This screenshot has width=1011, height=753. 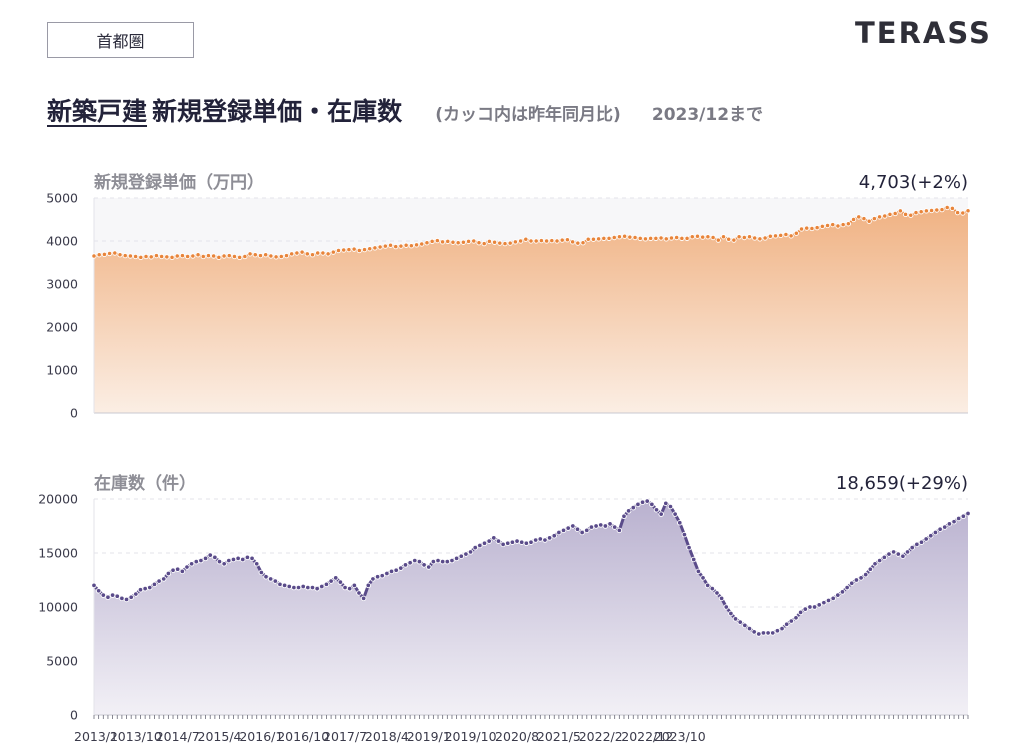 What do you see at coordinates (58, 553) in the screenshot?
I see `stock-y-tick-label: 15000` at bounding box center [58, 553].